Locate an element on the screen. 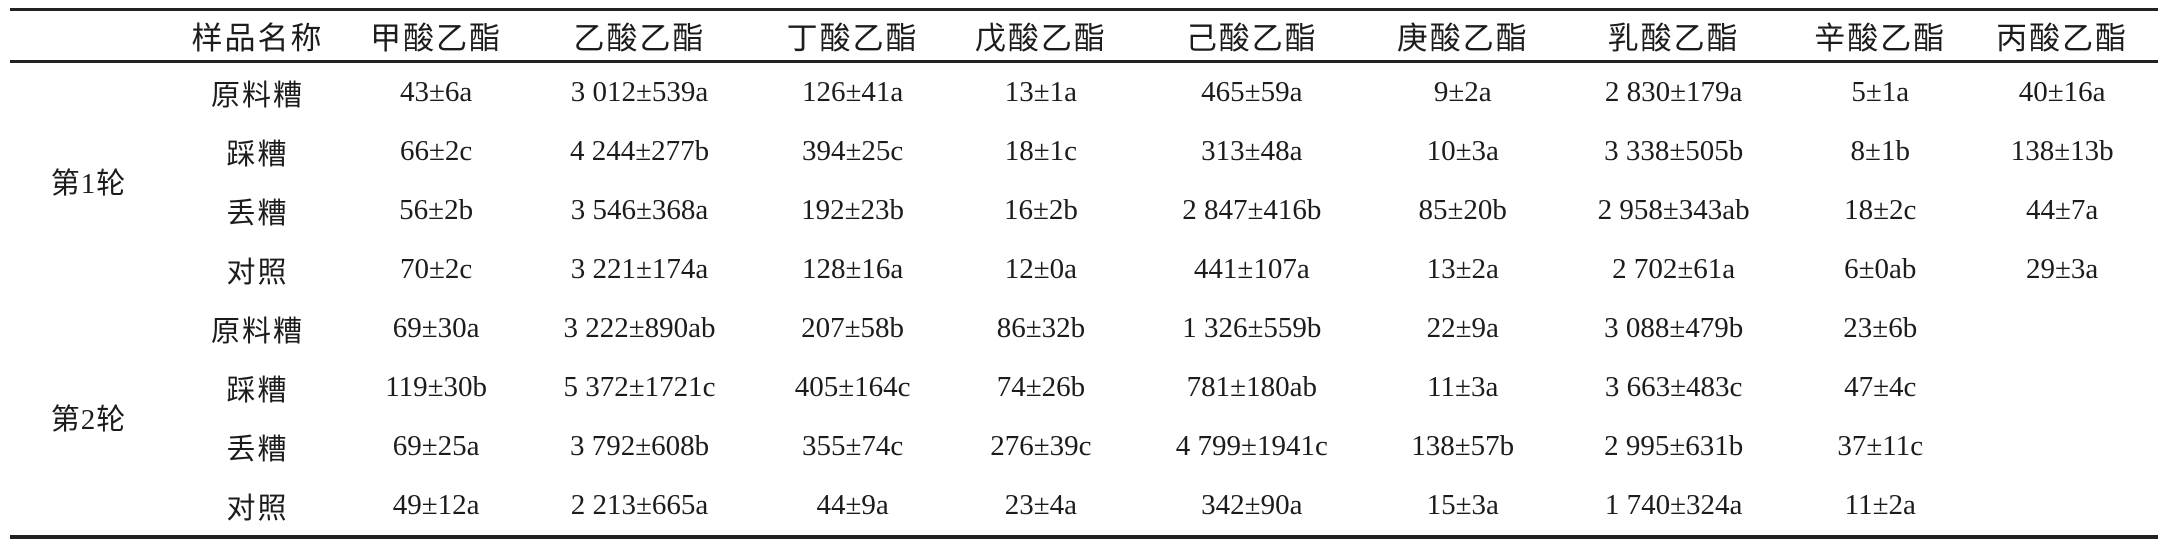 The width and height of the screenshot is (2168, 549). value-cell: 441±107a is located at coordinates (1251, 269).